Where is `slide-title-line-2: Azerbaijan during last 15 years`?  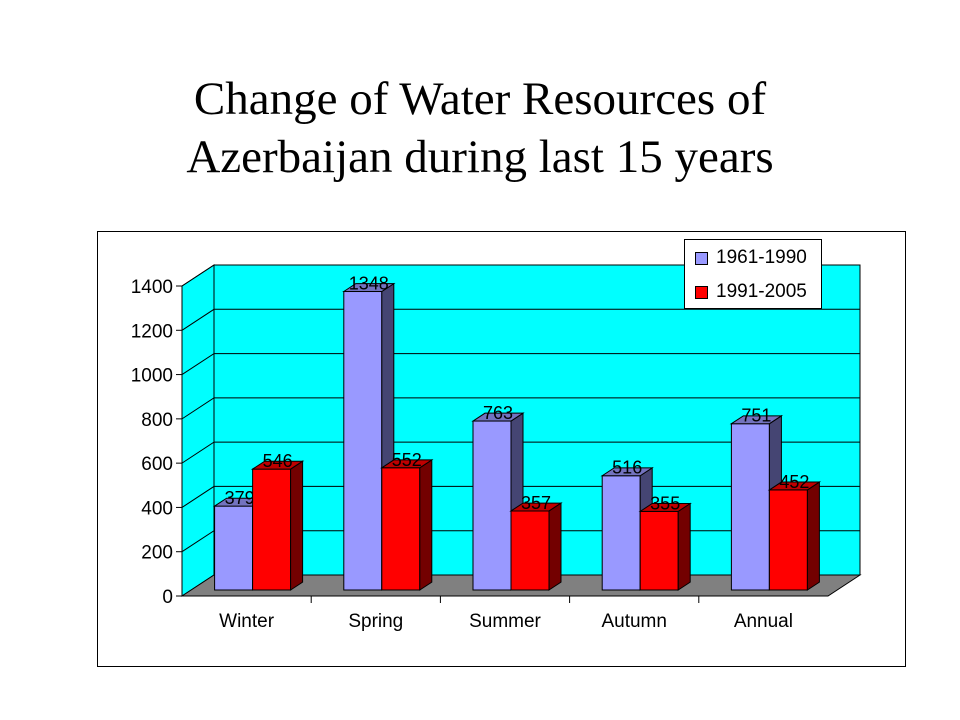
slide-title-line-2: Azerbaijan during last 15 years is located at coordinates (480, 157).